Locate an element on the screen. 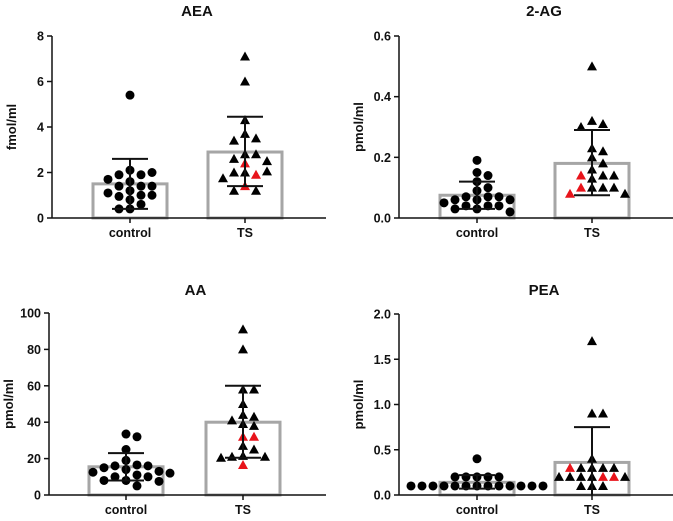  y-tick-label: 20 is located at coordinates (34, 459).